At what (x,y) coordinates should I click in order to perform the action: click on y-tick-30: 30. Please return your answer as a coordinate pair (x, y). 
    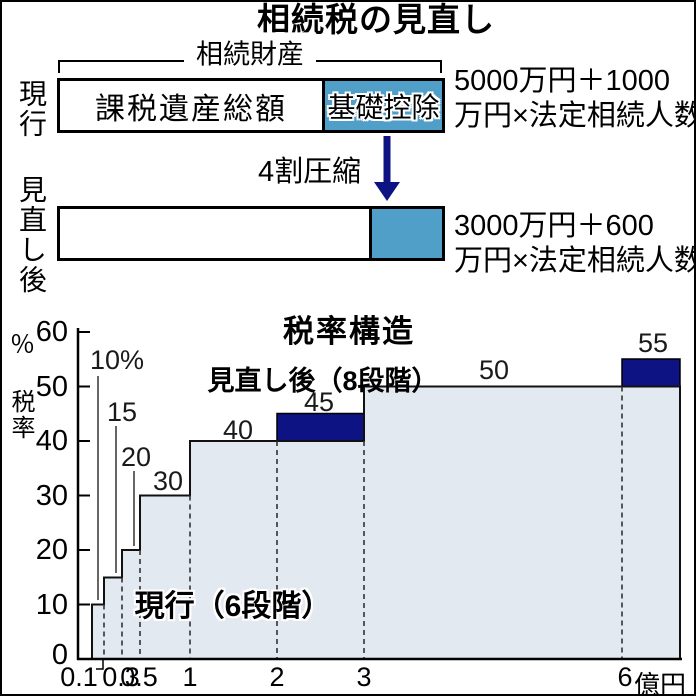
    Looking at the image, I should click on (51, 495).